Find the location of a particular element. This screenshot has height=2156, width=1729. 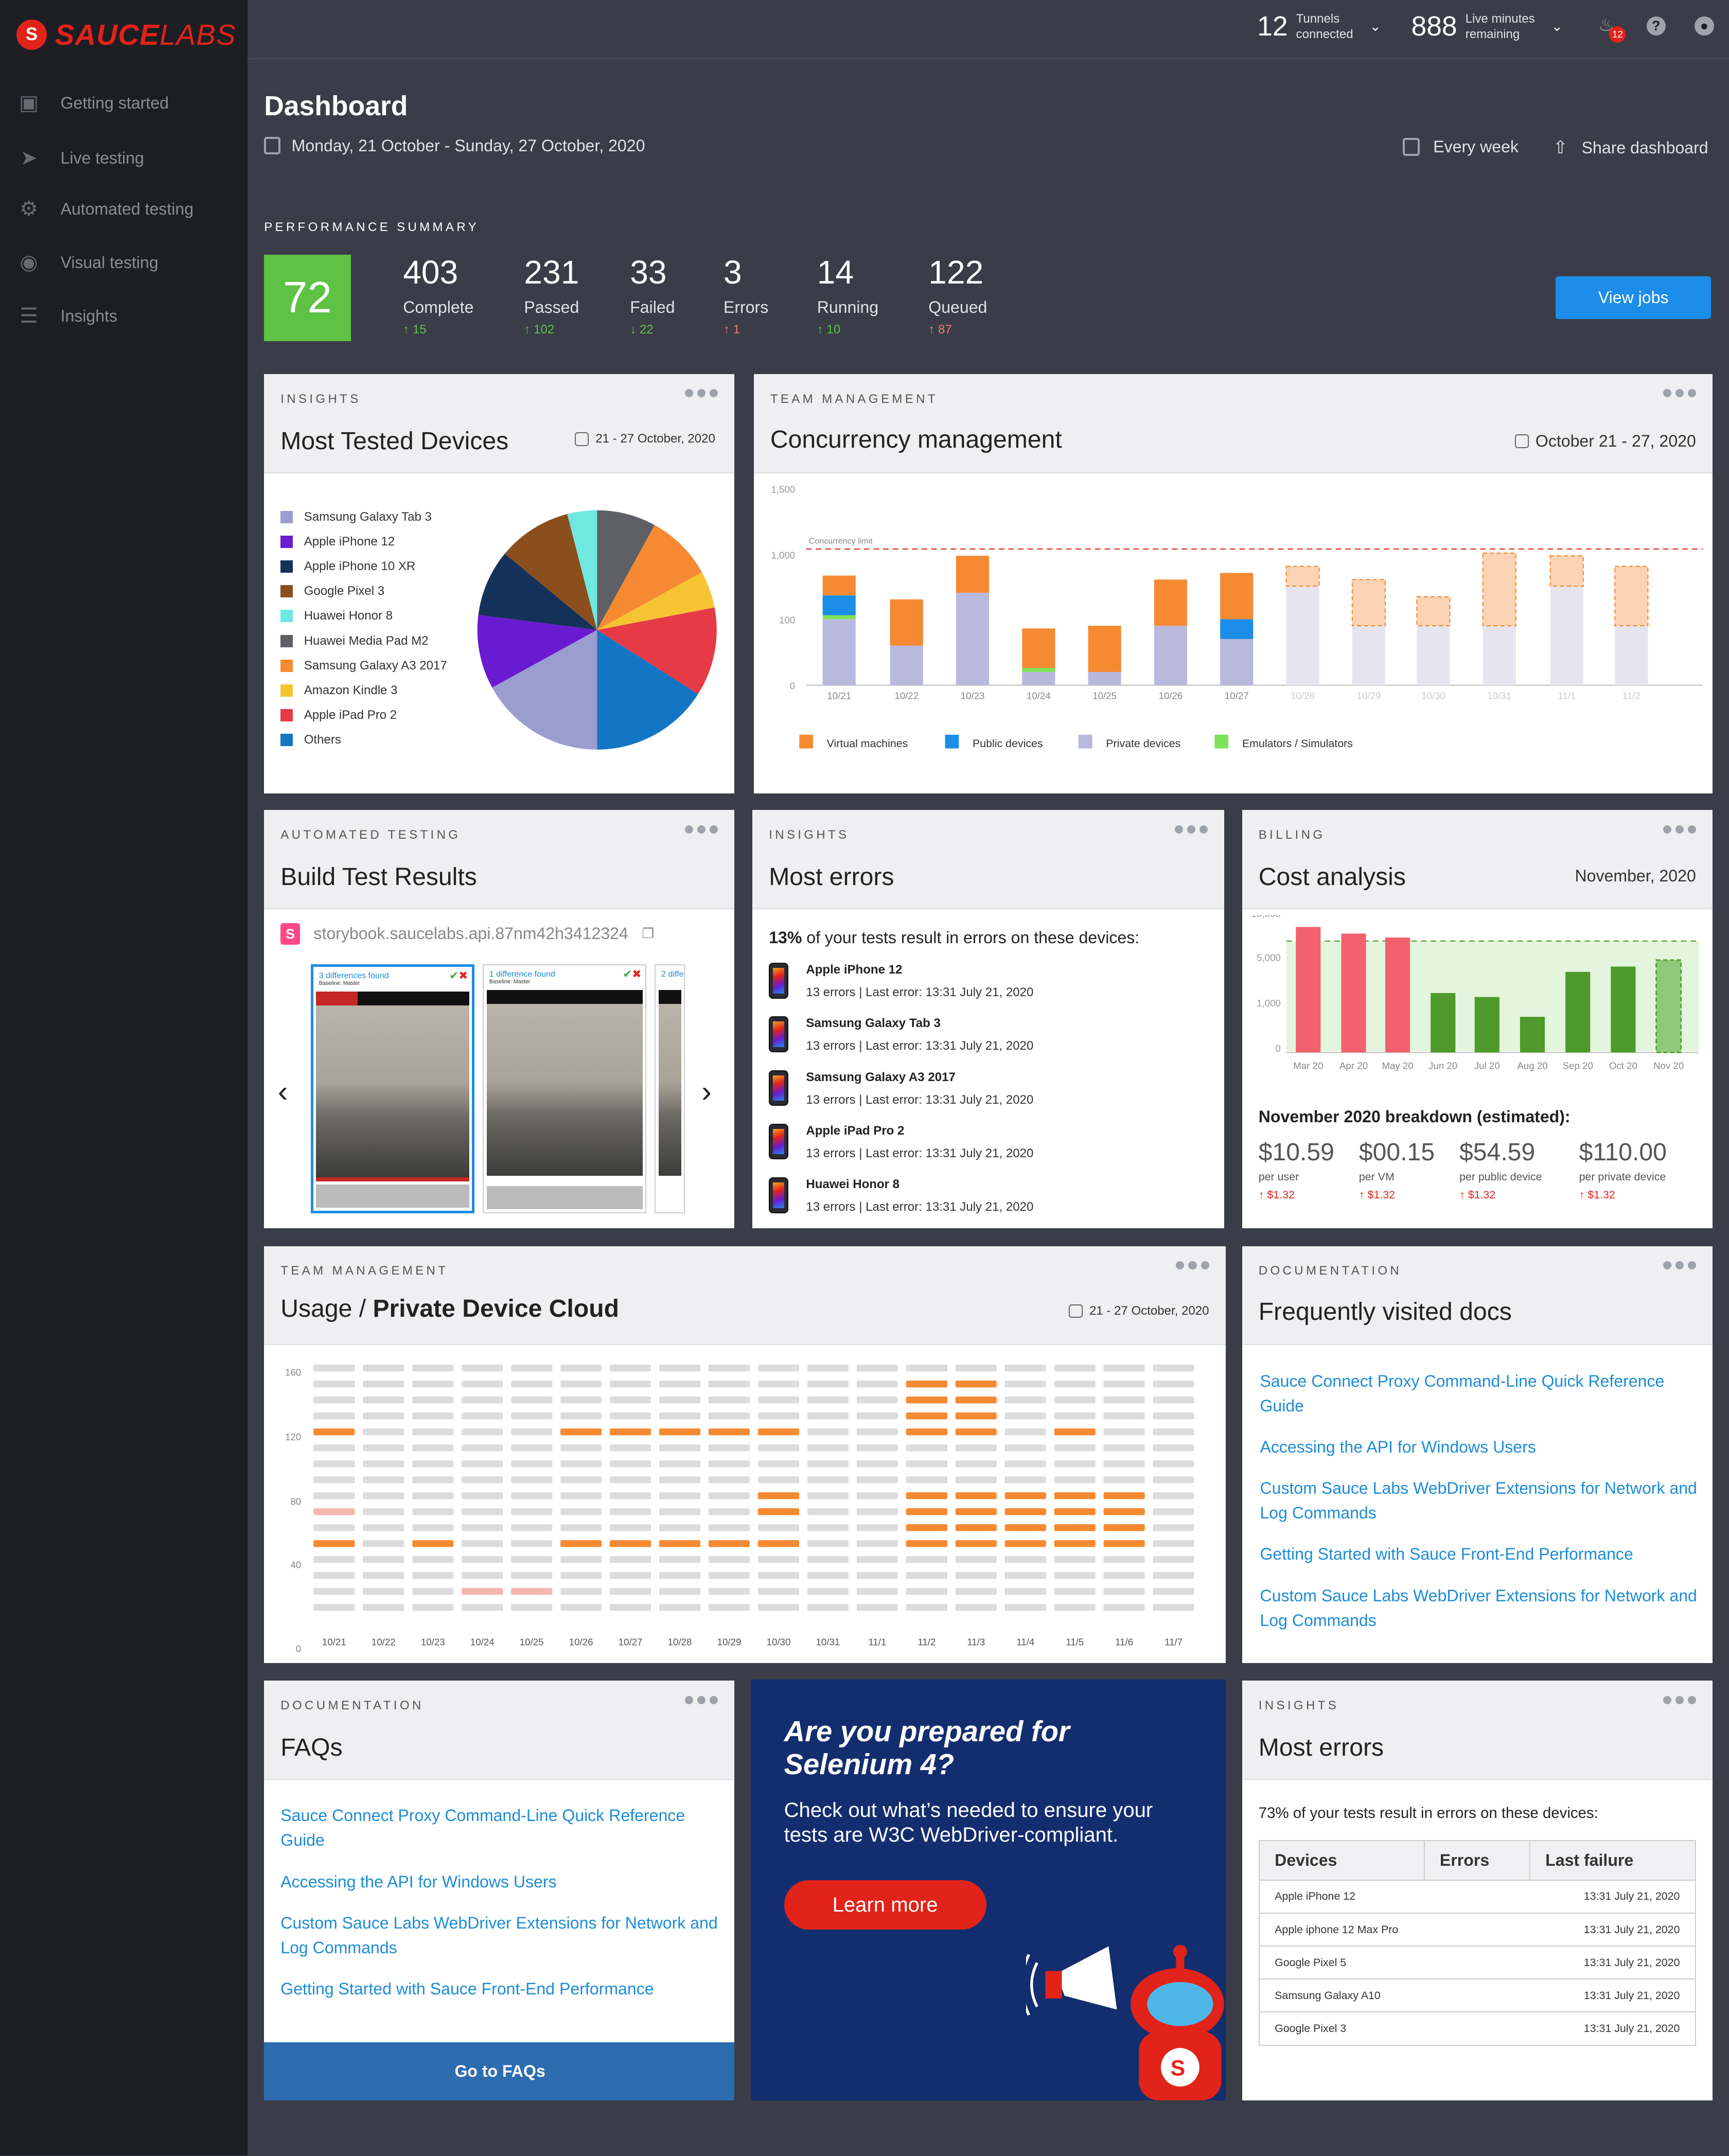

learn-more-button: Learn more is located at coordinates (885, 1905).